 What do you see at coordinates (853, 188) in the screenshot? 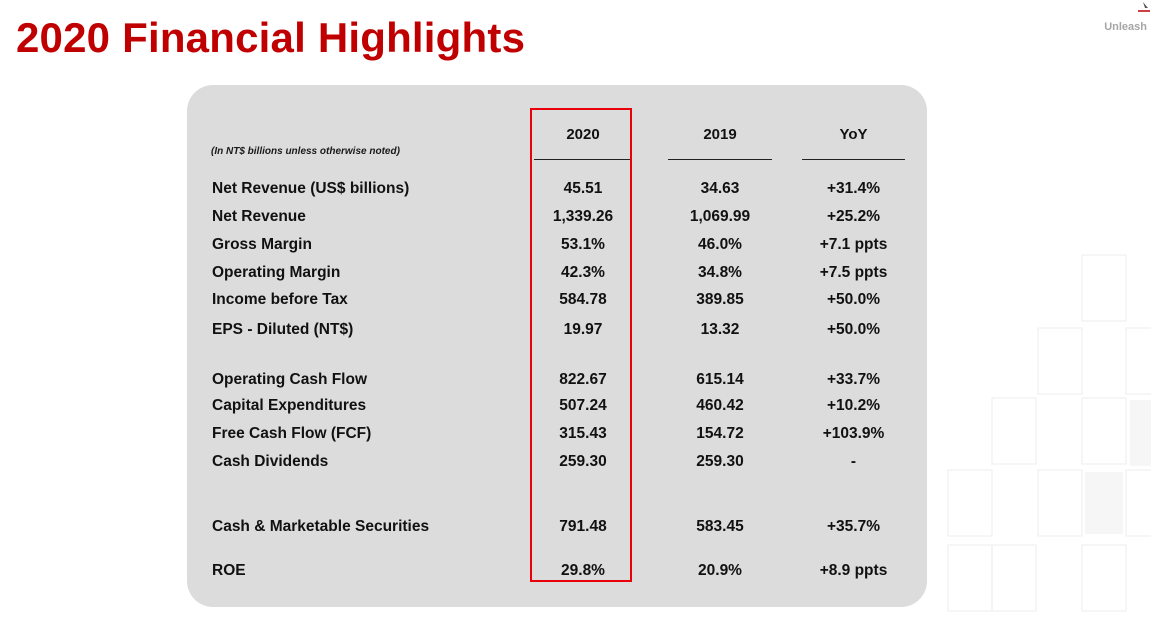
I see `cell-yoy: +31.4%` at bounding box center [853, 188].